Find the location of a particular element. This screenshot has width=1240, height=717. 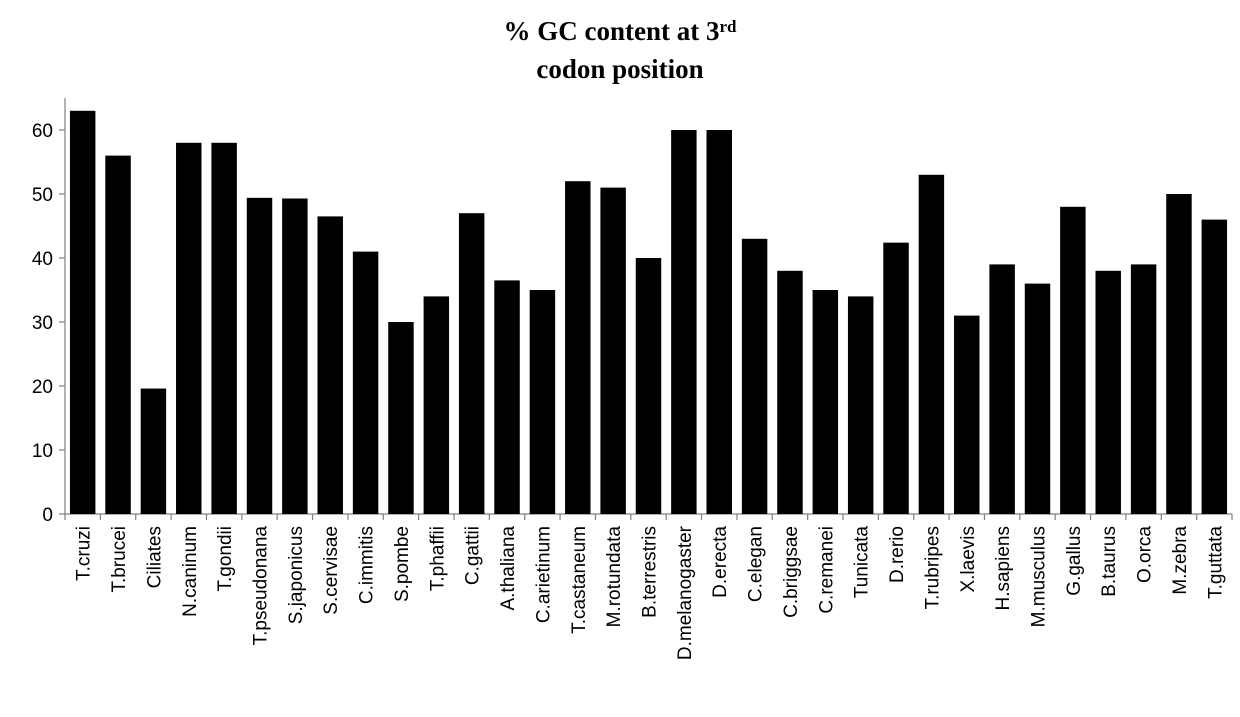

x-category-label: T.cruzi is located at coordinates (84, 553).